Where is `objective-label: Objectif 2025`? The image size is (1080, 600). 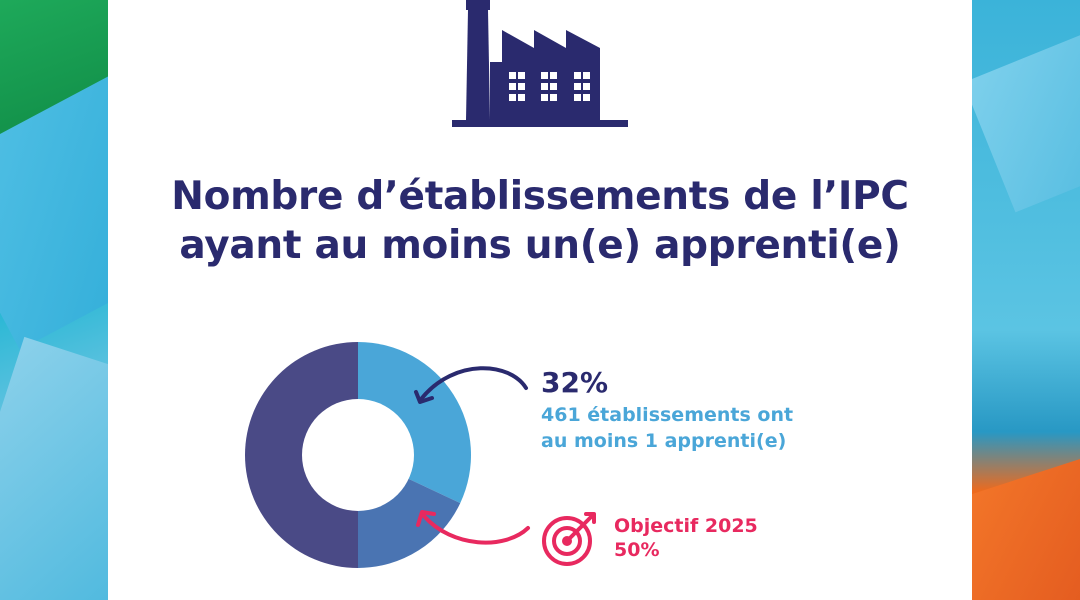
objective-label: Objectif 2025 is located at coordinates (686, 526).